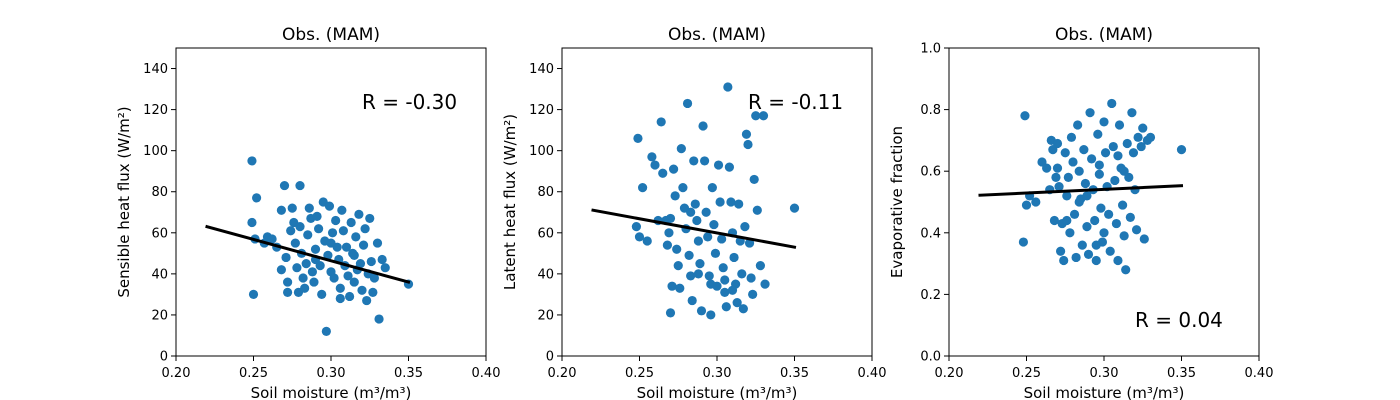  I want to click on regression-line, so click(694, 228).